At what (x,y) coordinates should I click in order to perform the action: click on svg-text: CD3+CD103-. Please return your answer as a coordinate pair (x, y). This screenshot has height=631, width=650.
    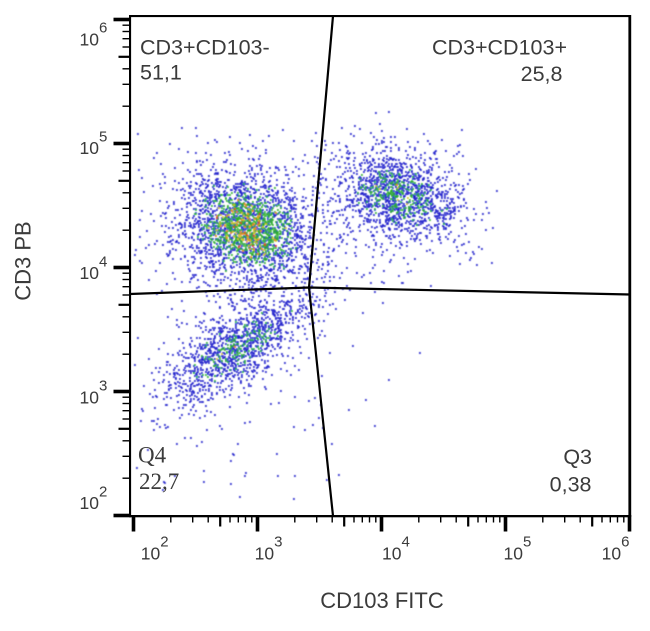
    Looking at the image, I should click on (205, 48).